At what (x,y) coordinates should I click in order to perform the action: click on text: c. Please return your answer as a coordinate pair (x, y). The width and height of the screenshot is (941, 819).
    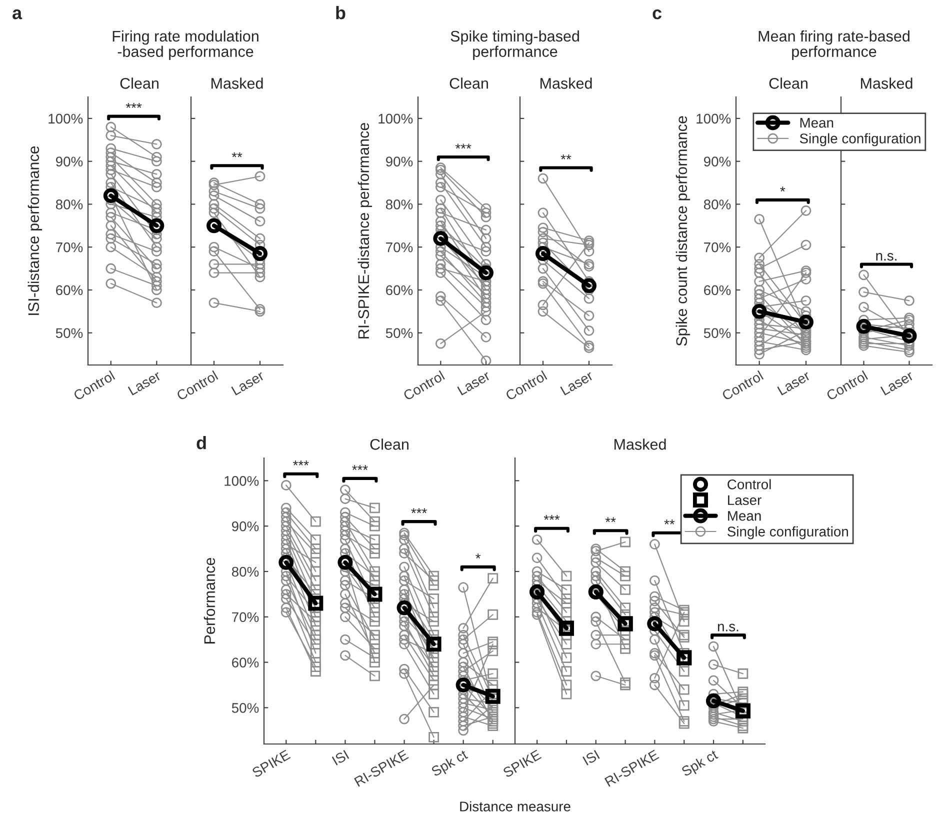
    Looking at the image, I should click on (657, 14).